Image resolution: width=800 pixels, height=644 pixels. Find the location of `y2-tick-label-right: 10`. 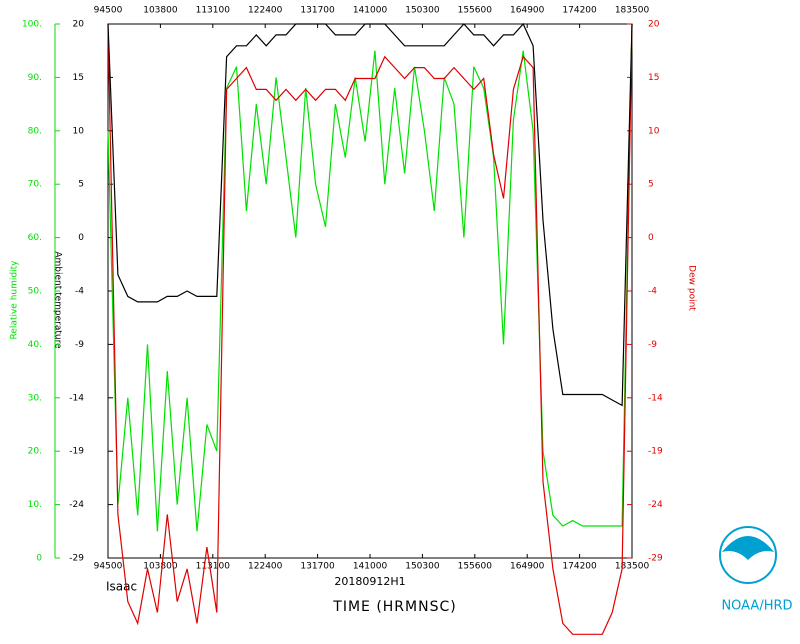

y2-tick-label-right: 10 is located at coordinates (654, 131).